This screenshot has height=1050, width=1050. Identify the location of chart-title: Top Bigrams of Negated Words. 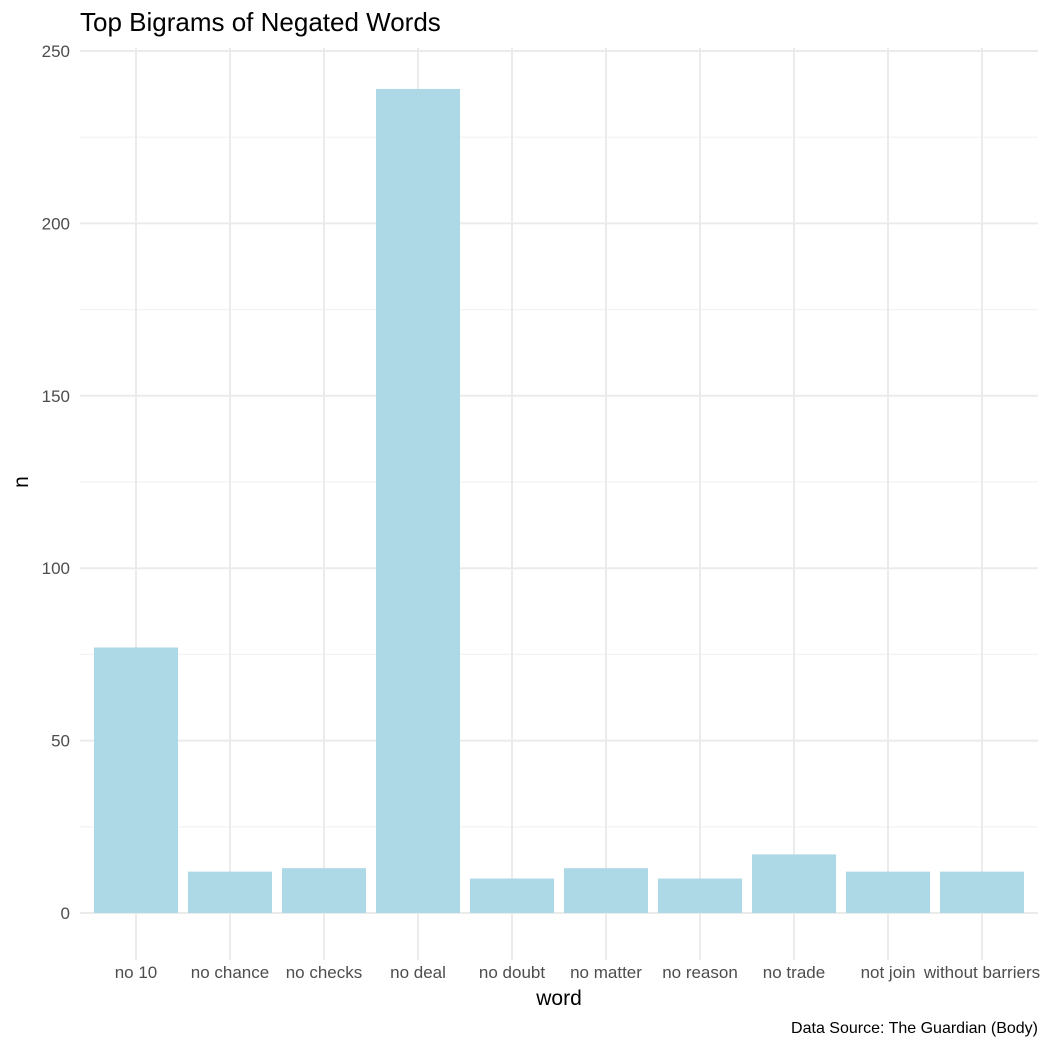
(260, 22).